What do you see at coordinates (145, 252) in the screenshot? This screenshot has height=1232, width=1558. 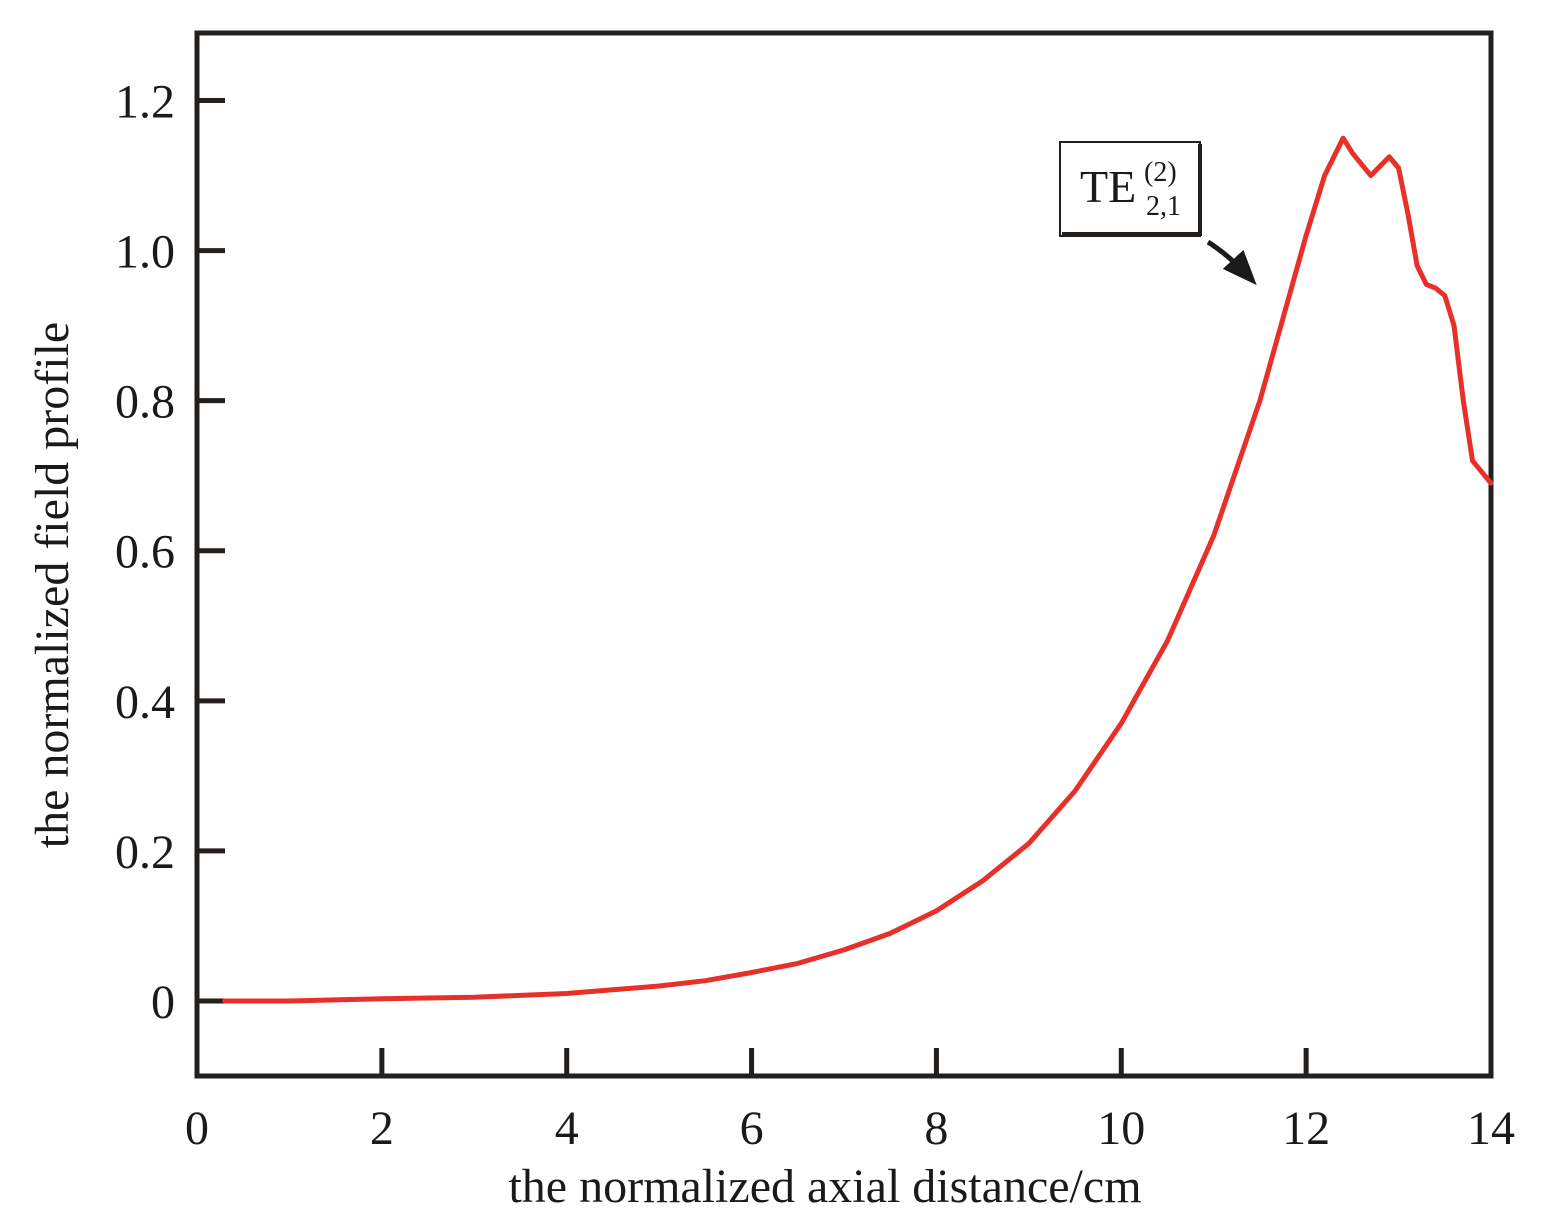 I see `y-tick-label: 1.0` at bounding box center [145, 252].